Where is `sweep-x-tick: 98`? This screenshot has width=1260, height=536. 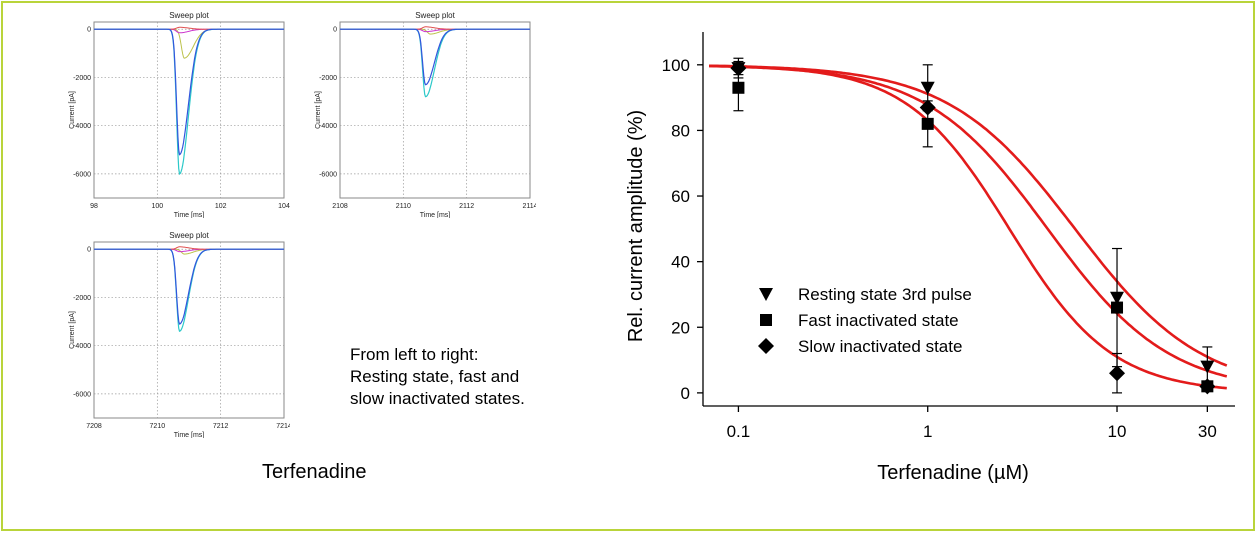
sweep-x-tick: 98 is located at coordinates (94, 206).